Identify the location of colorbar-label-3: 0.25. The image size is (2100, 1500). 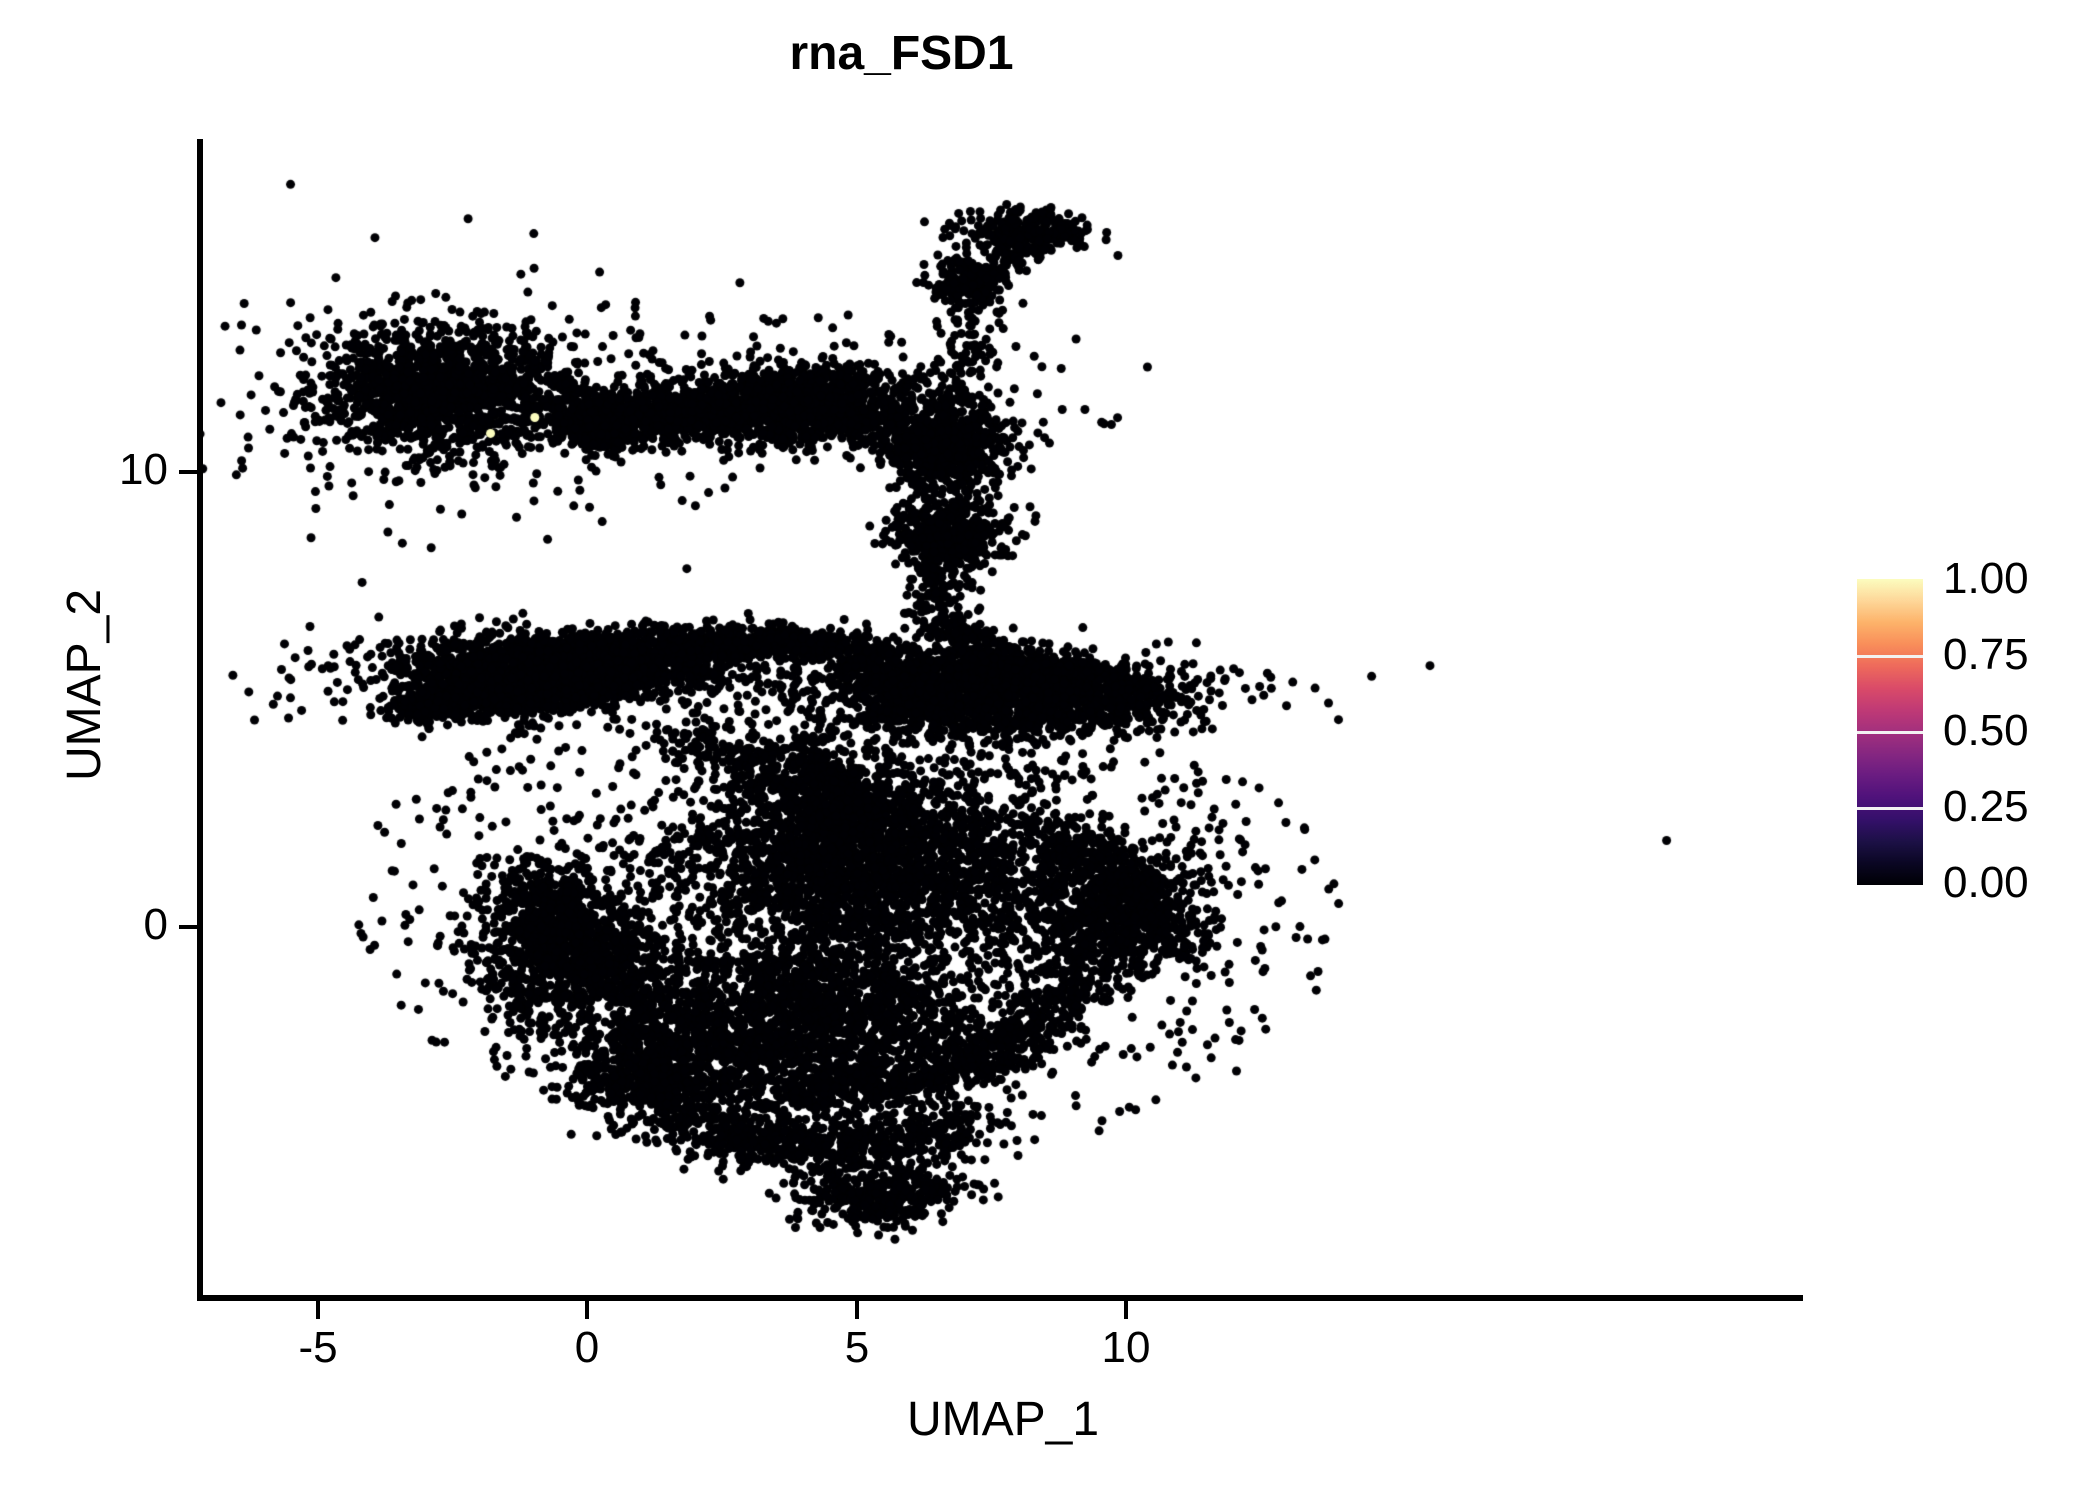
(1986, 806).